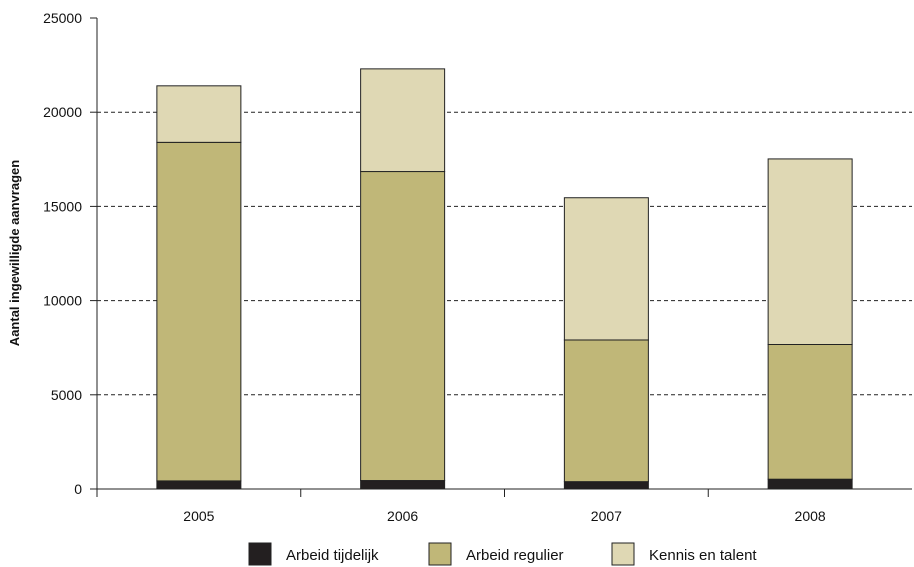 The height and width of the screenshot is (567, 914). I want to click on y-tick-label: 20000, so click(62, 112).